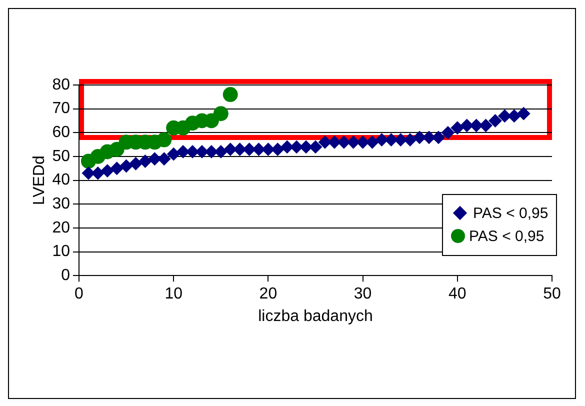 The width and height of the screenshot is (585, 406). Describe the element at coordinates (552, 294) in the screenshot. I see `x-tick-label: 50` at that location.